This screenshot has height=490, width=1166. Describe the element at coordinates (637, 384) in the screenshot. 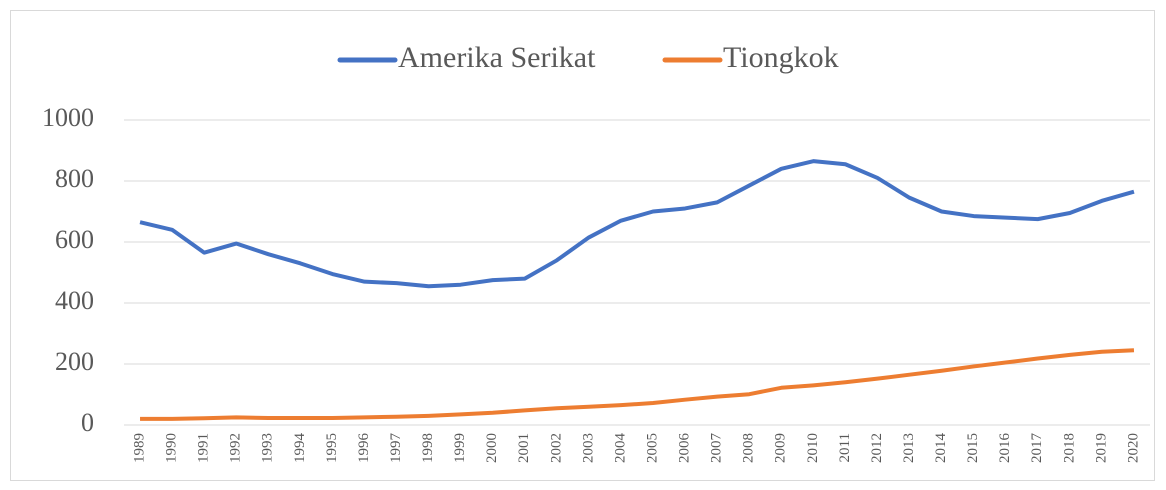

I see `line` at that location.